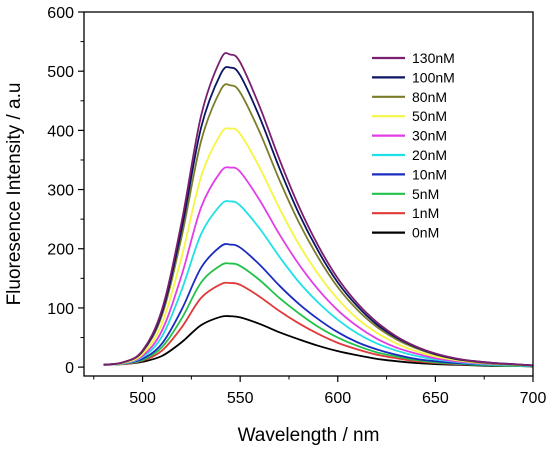 Image resolution: width=550 pixels, height=450 pixels. I want to click on legend-item: 20nM, so click(409, 155).